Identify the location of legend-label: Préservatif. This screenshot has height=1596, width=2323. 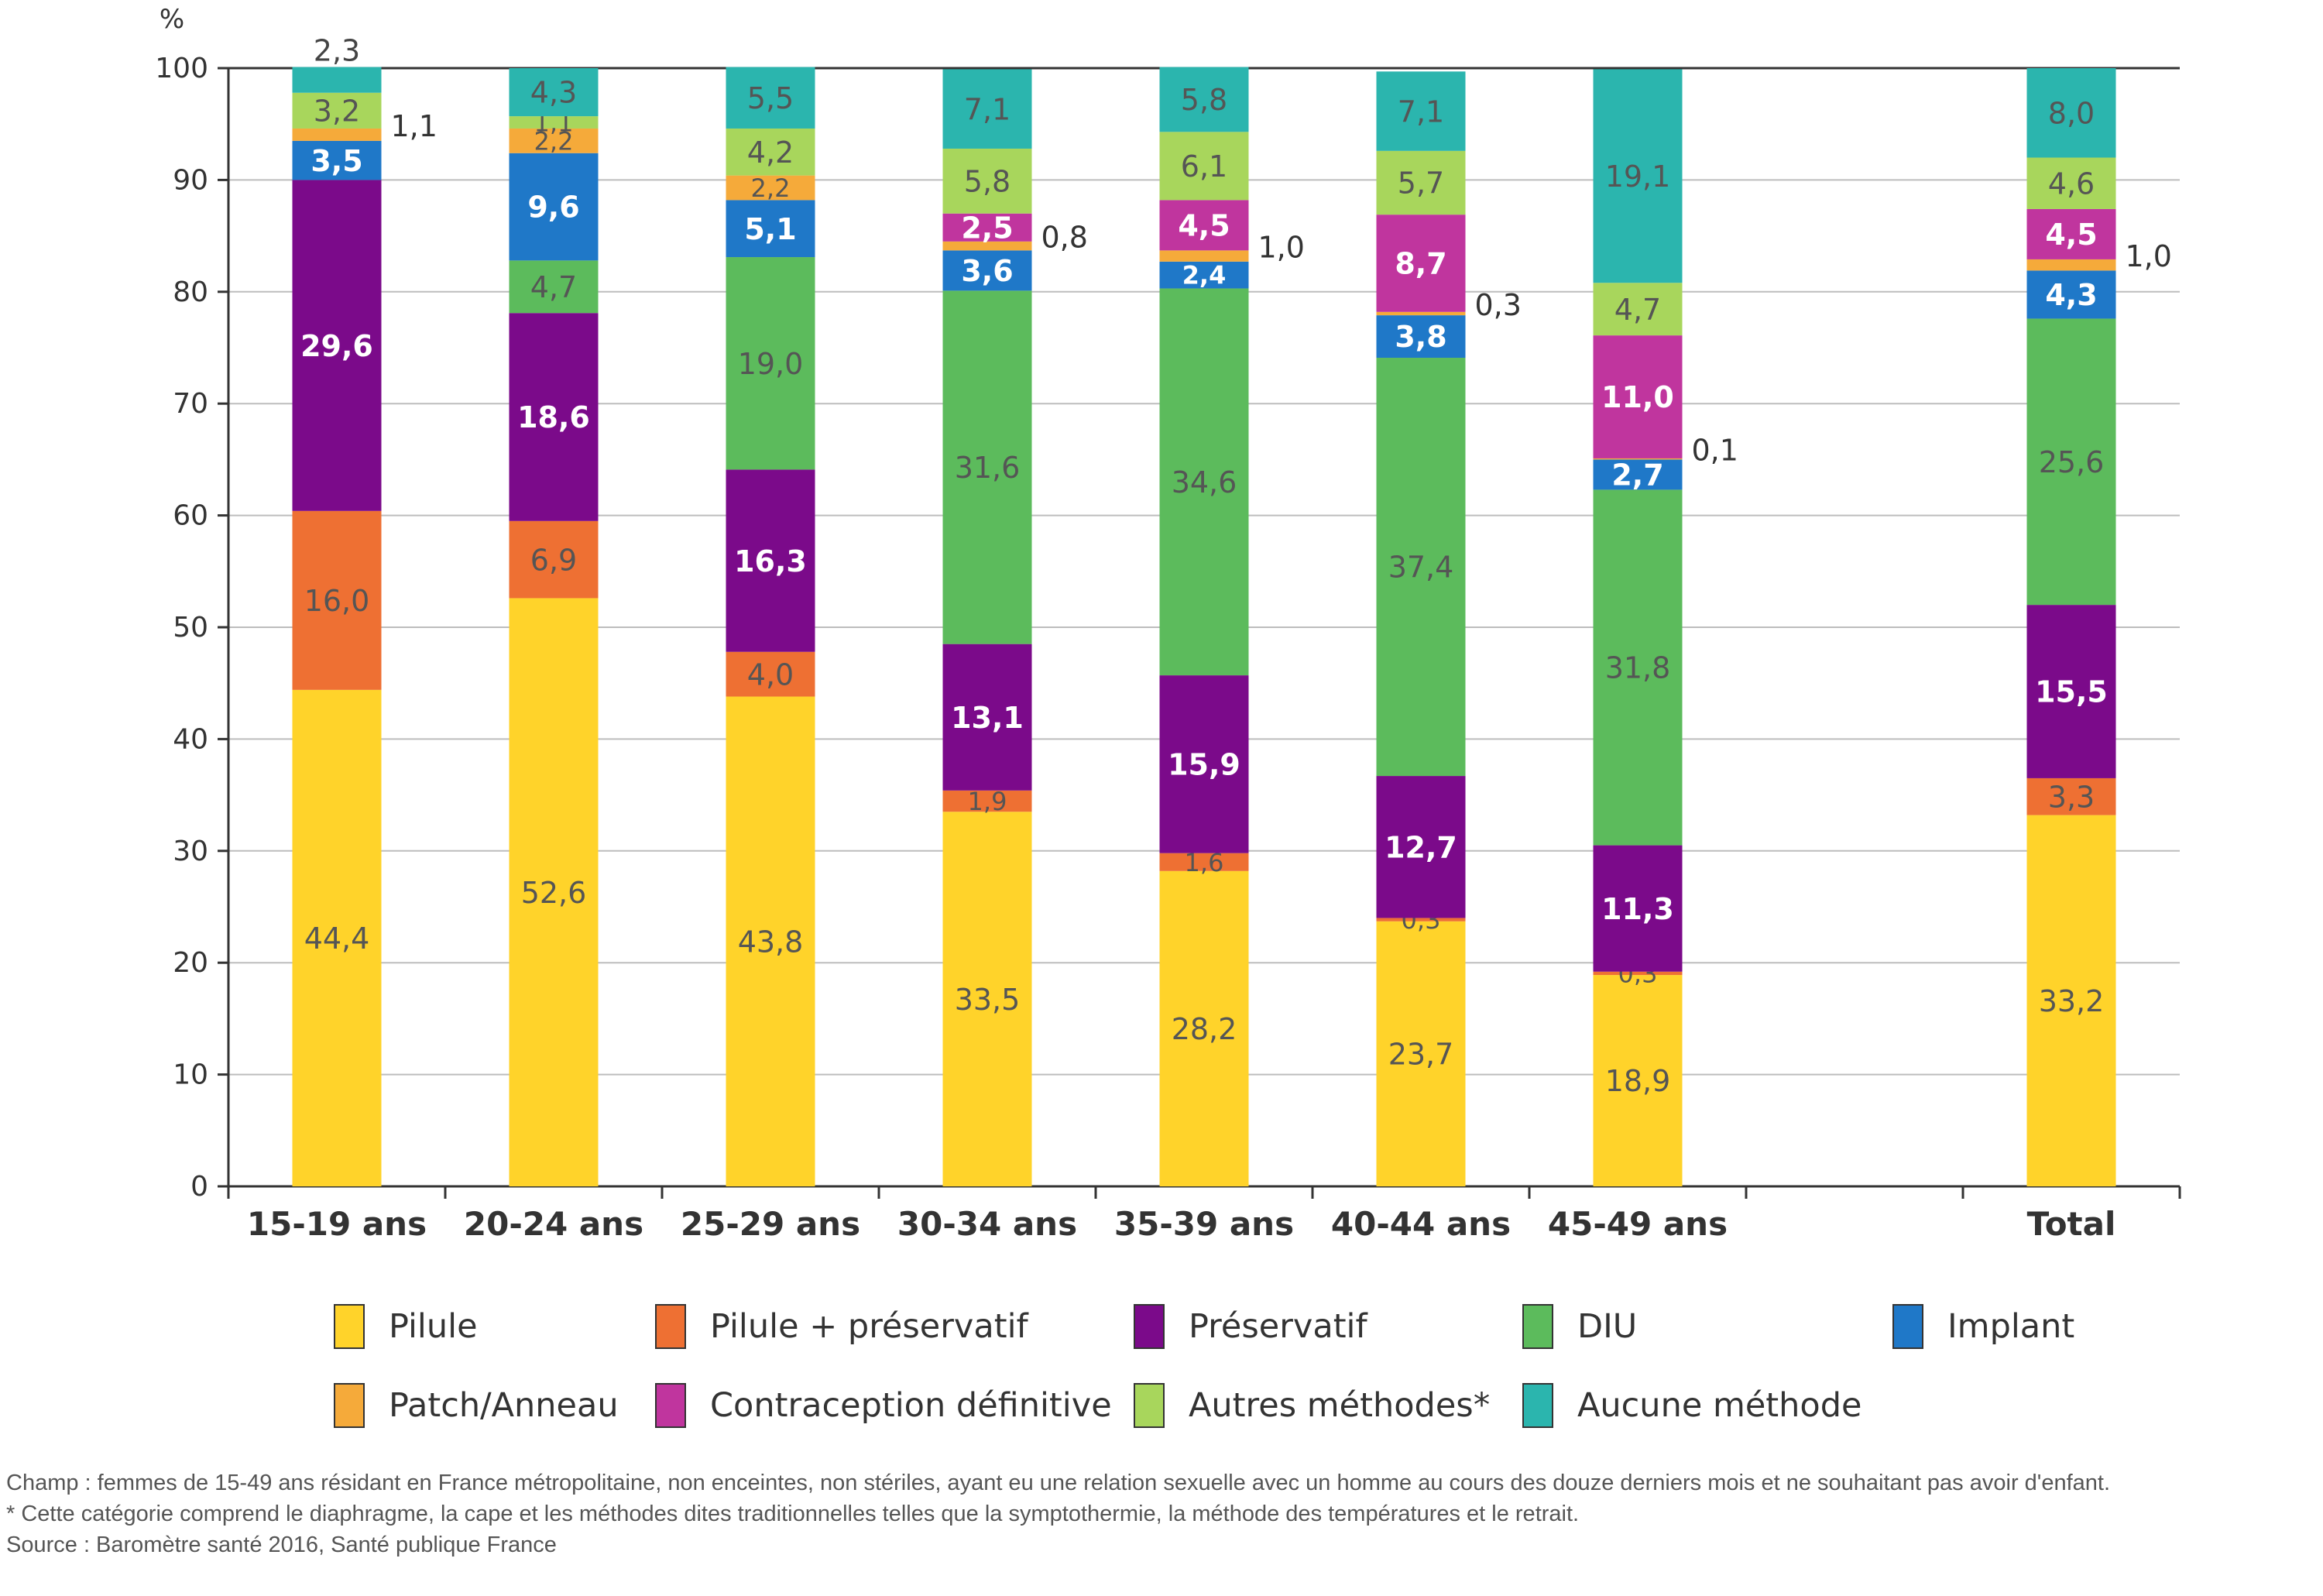
(1279, 1326).